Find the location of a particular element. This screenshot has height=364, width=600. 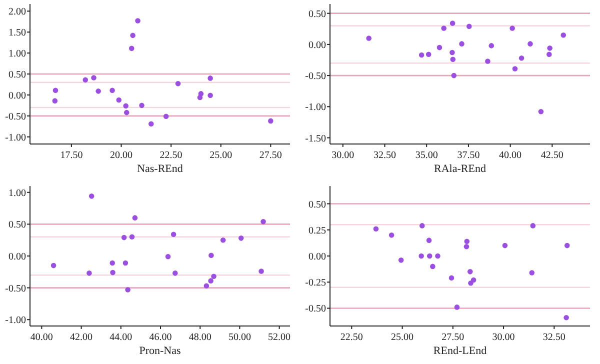

x-axis-title: Nas-REnd is located at coordinates (160, 169).